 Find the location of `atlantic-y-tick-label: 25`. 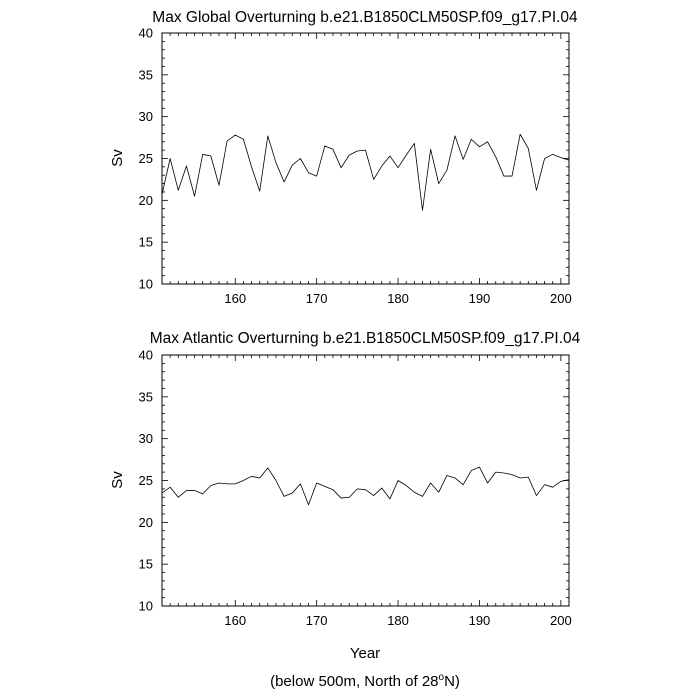

atlantic-y-tick-label: 25 is located at coordinates (146, 480).